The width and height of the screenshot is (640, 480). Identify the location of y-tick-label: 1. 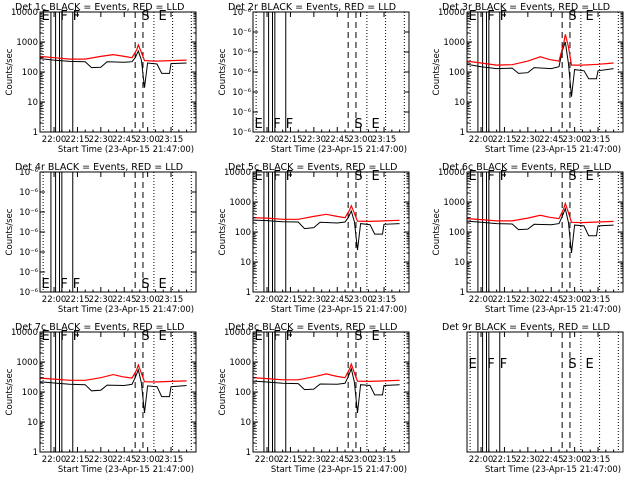
(248, 453).